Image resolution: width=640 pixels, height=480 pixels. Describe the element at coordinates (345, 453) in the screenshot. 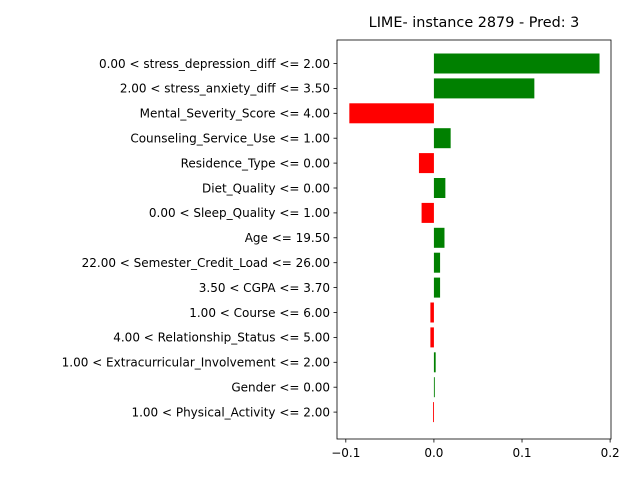

I see `x-tick-label: −0.1` at that location.